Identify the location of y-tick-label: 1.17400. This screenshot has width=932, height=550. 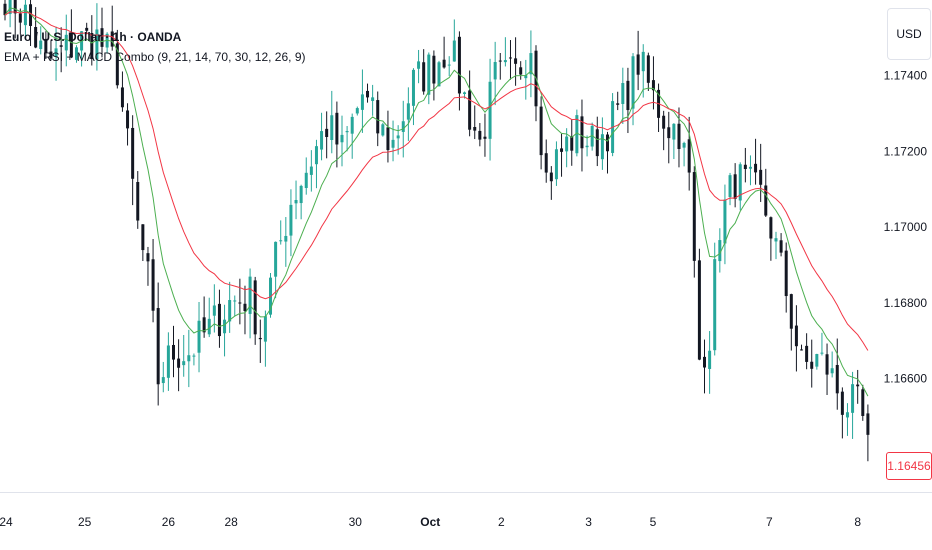
(906, 76).